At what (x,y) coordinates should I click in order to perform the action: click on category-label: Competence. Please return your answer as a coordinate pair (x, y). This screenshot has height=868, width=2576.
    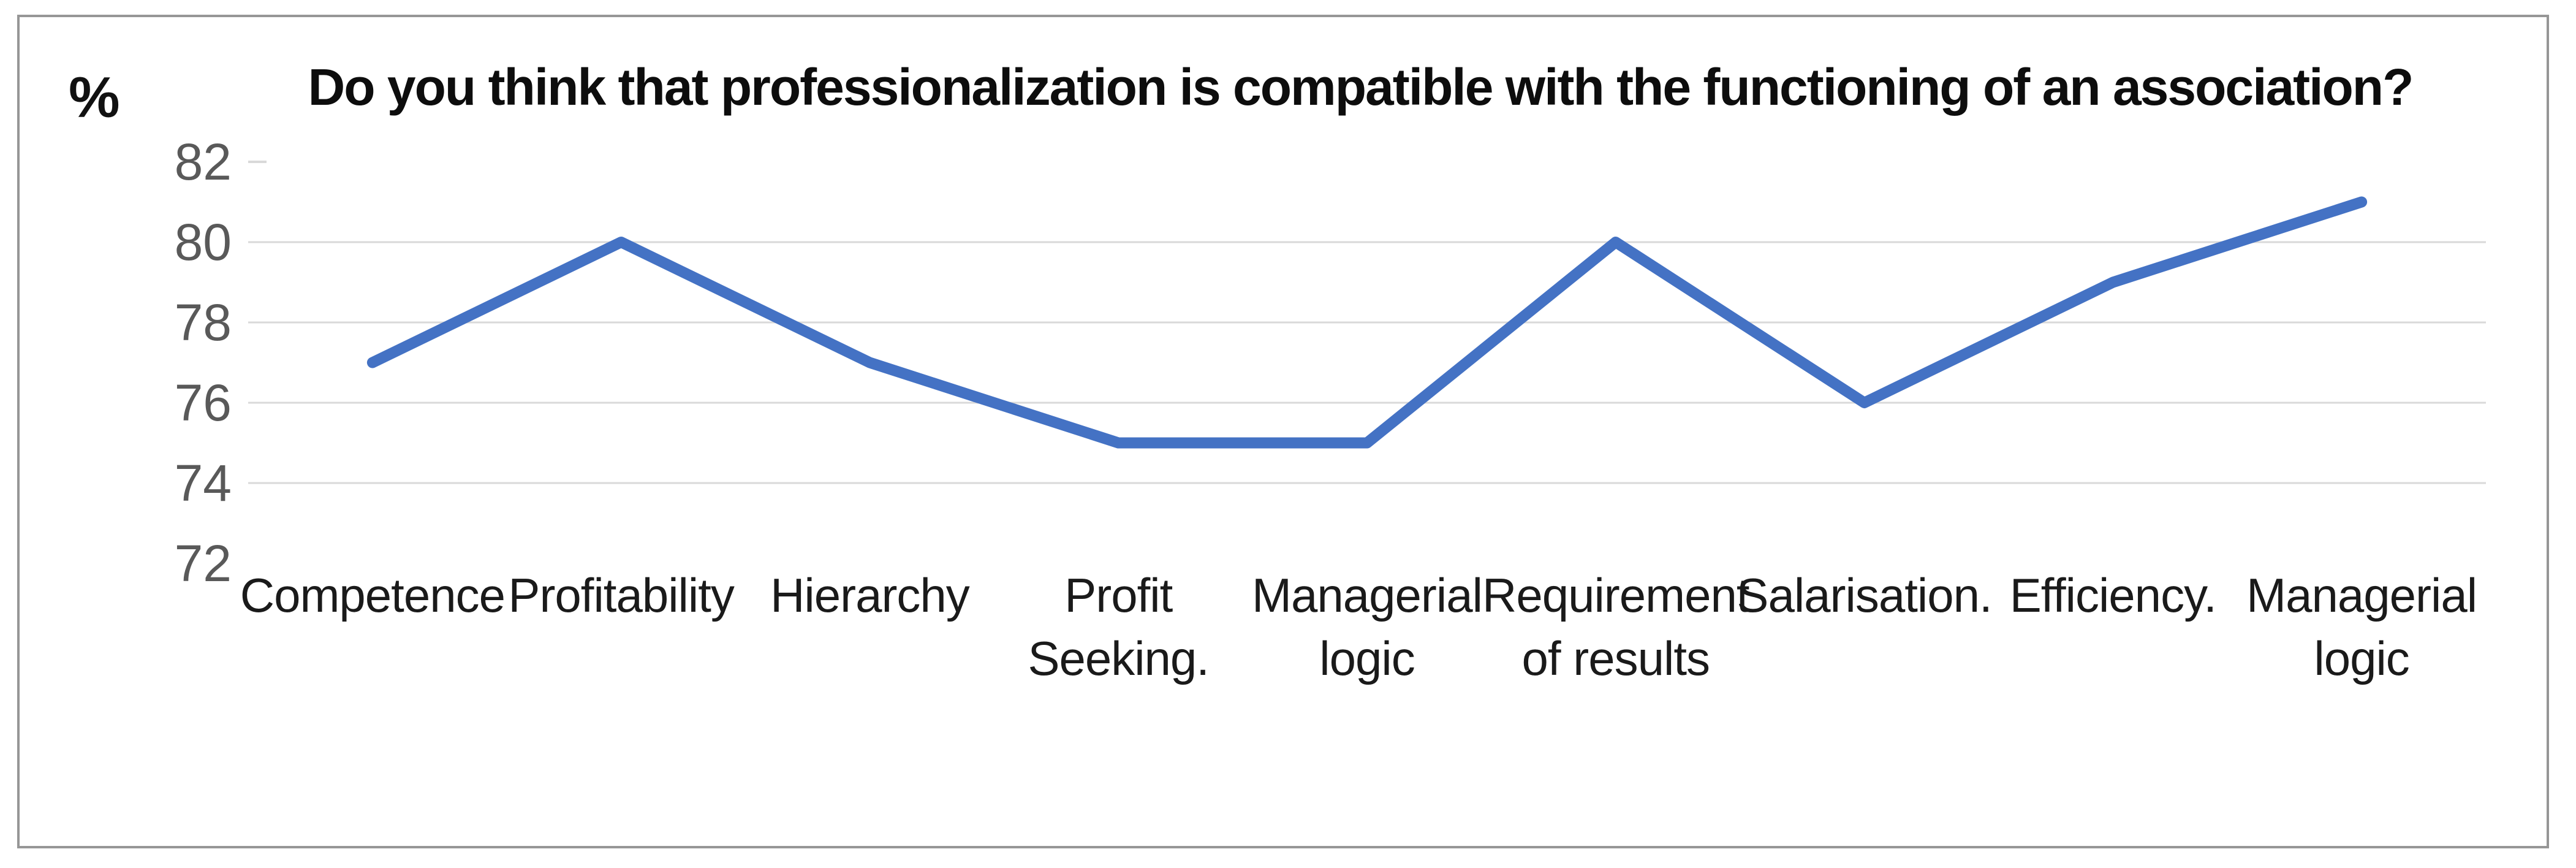
    Looking at the image, I should click on (373, 595).